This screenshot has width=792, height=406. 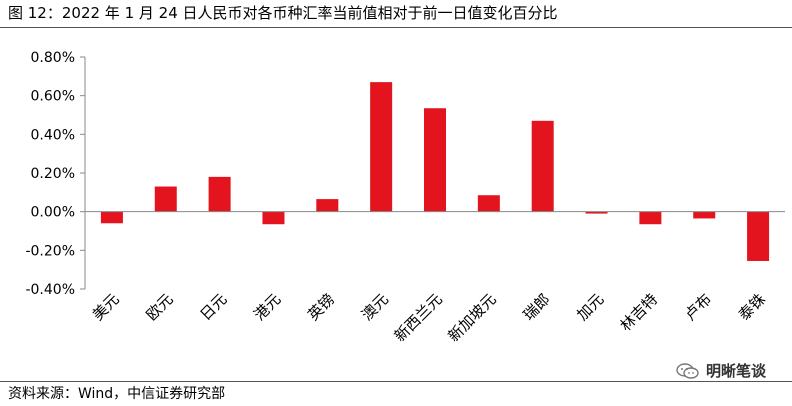 I want to click on watermark: 明晰笔谈, so click(x=721, y=370).